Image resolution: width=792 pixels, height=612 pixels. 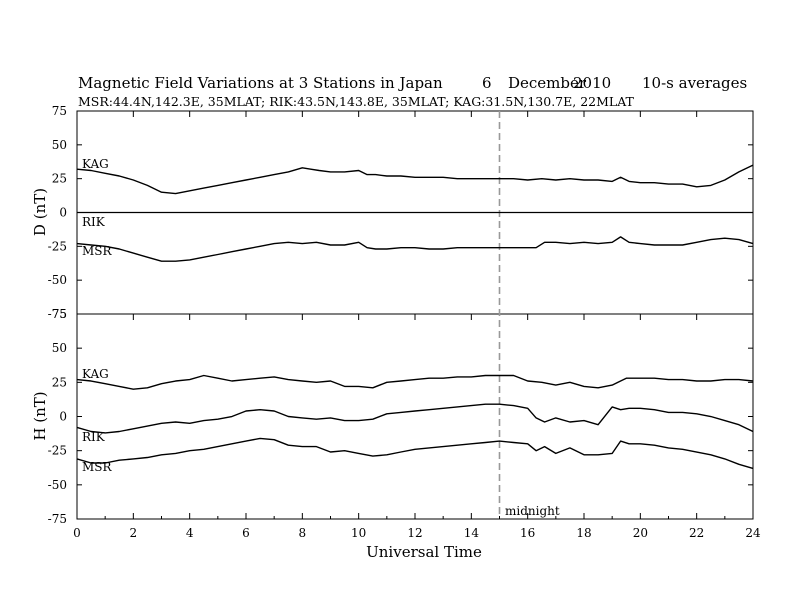 I want to click on series-line-h-kag, so click(x=415, y=382).